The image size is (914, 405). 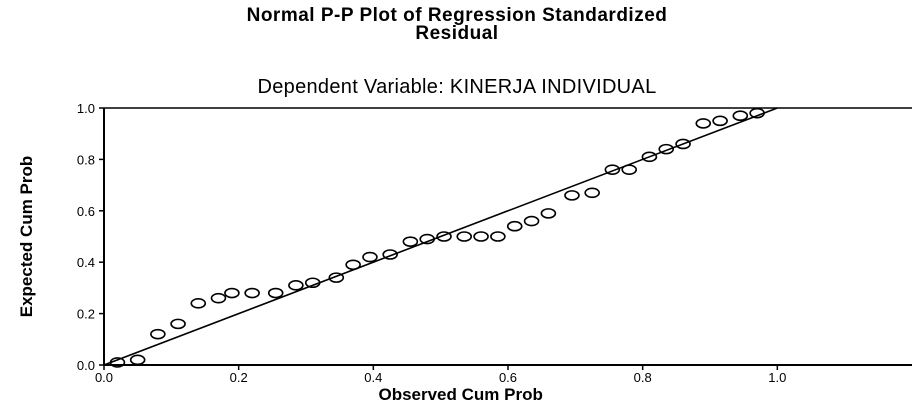 What do you see at coordinates (457, 33) in the screenshot?
I see `chart-title-line-2: Residual` at bounding box center [457, 33].